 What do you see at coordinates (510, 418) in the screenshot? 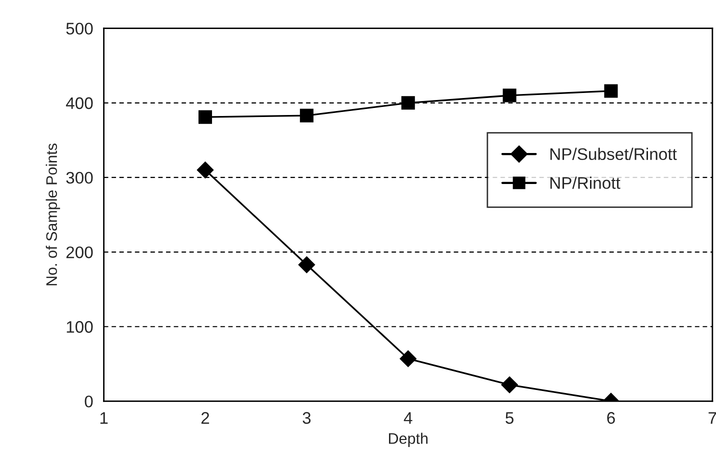
I see `x-tick-label: 5` at bounding box center [510, 418].